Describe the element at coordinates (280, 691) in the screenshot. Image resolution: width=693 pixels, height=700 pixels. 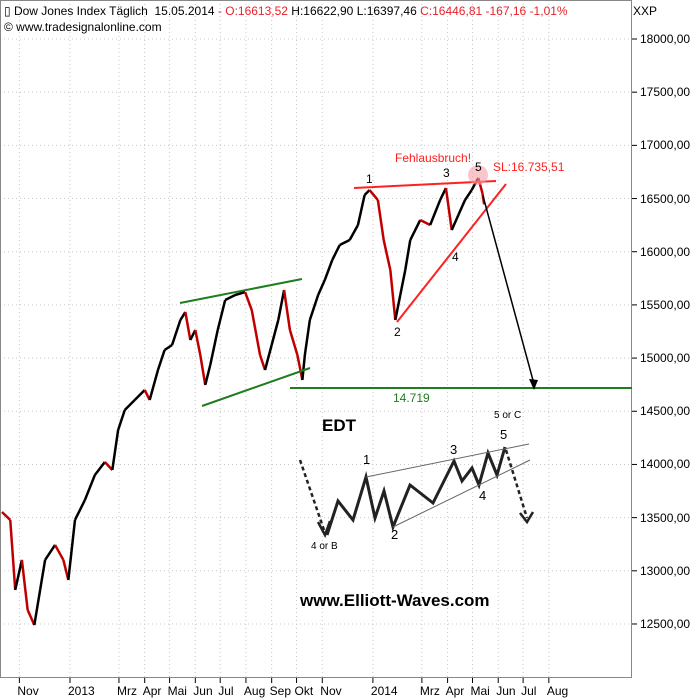
I see `x-tick-label: Sep` at that location.